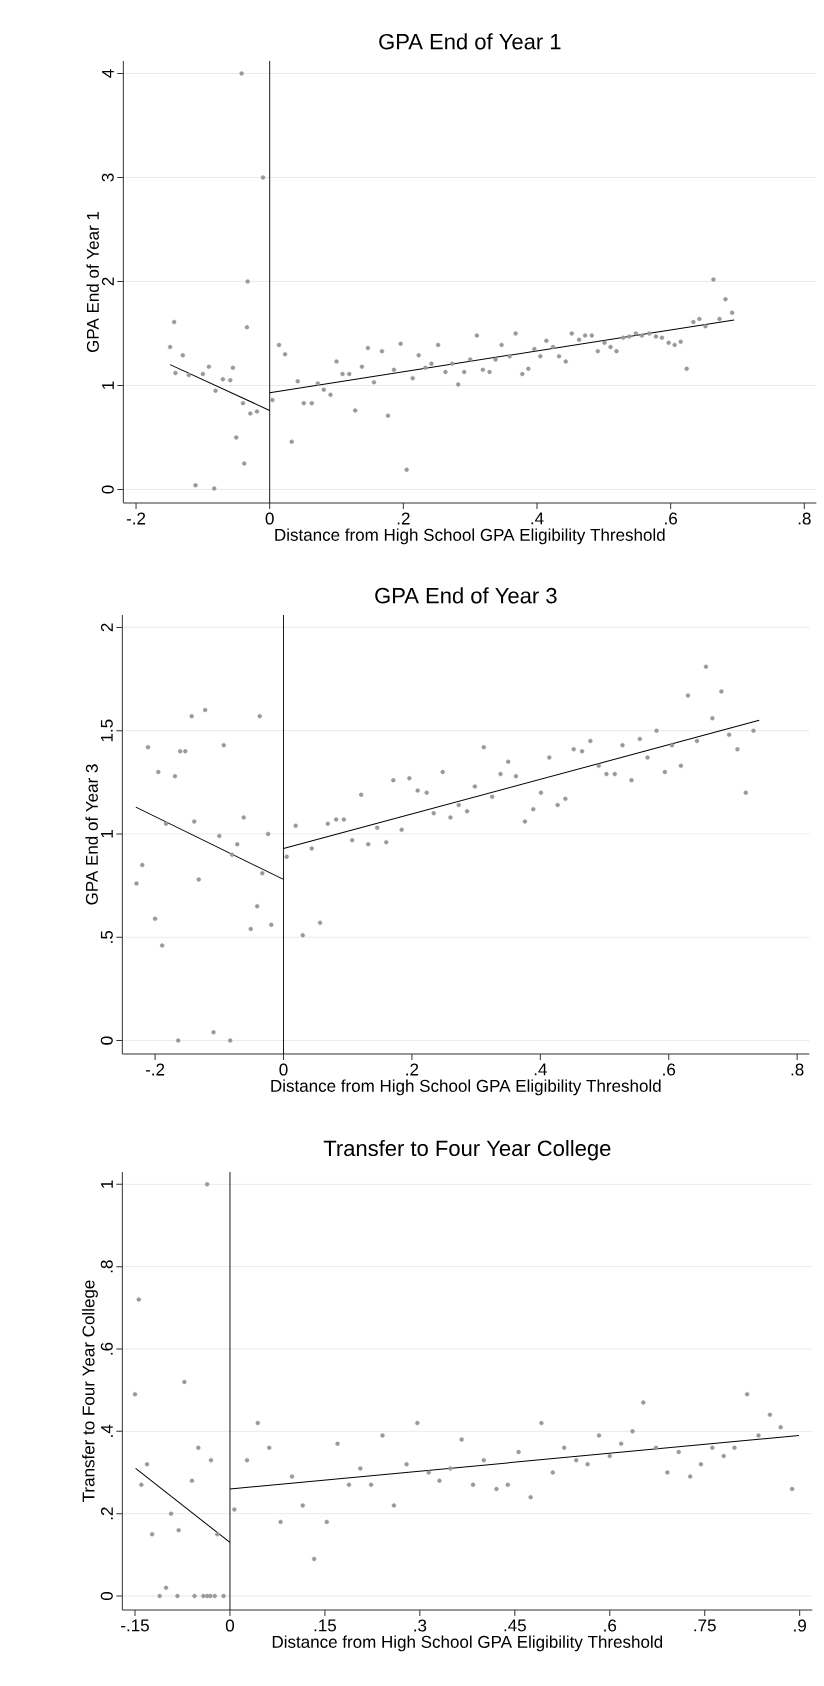 The width and height of the screenshot is (824, 1686). I want to click on y-tick-label: 4, so click(107, 73).